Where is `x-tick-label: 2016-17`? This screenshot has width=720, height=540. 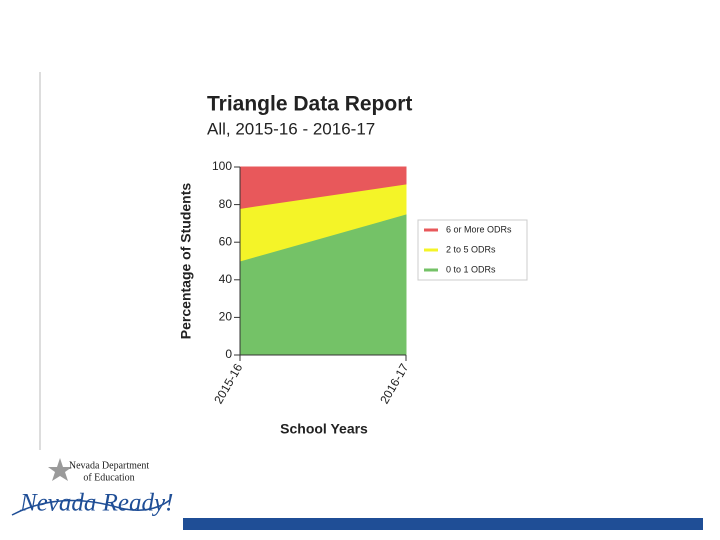 x-tick-label: 2016-17 is located at coordinates (394, 383).